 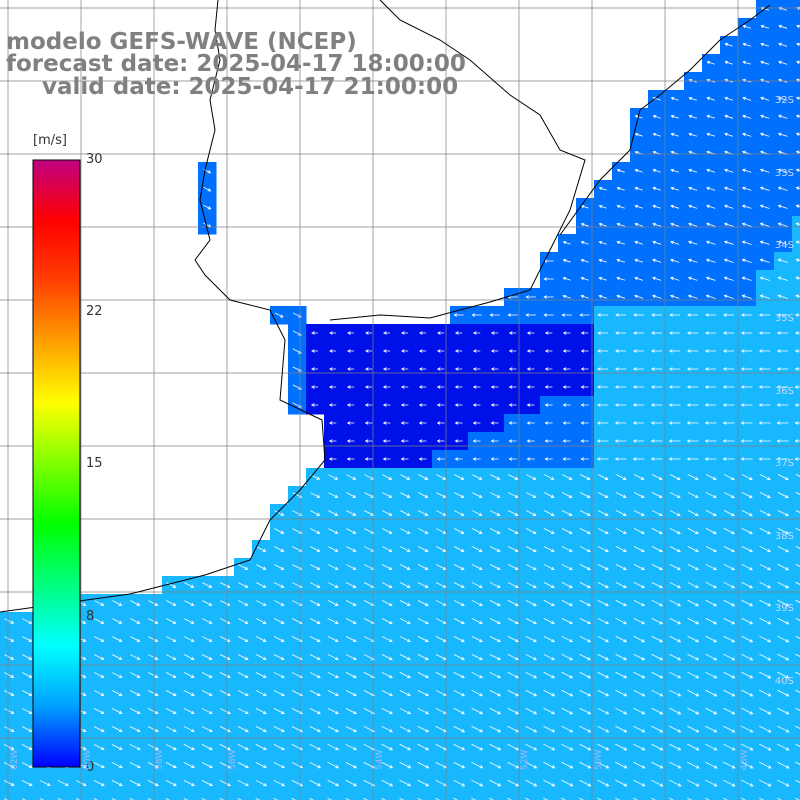 I want to click on lon-label: 56W, so click(x=233, y=759).